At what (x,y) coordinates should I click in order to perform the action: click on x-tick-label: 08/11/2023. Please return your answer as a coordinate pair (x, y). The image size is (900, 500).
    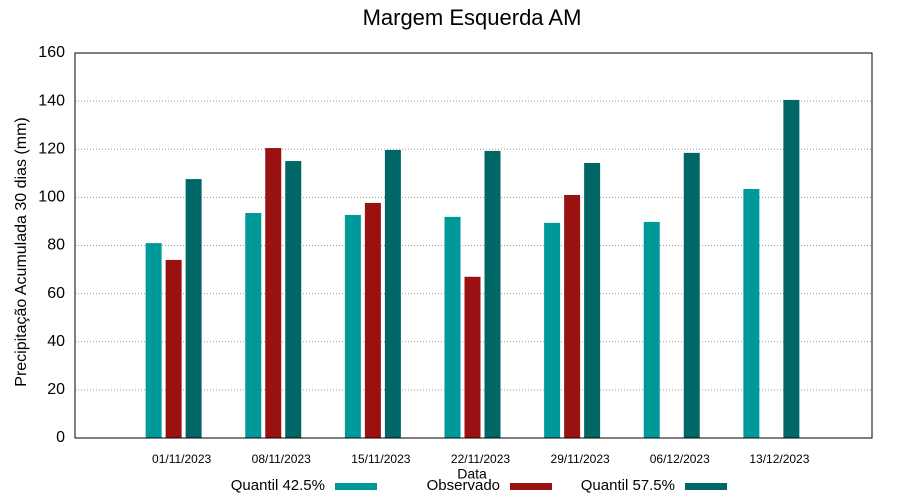
    Looking at the image, I should click on (281, 459).